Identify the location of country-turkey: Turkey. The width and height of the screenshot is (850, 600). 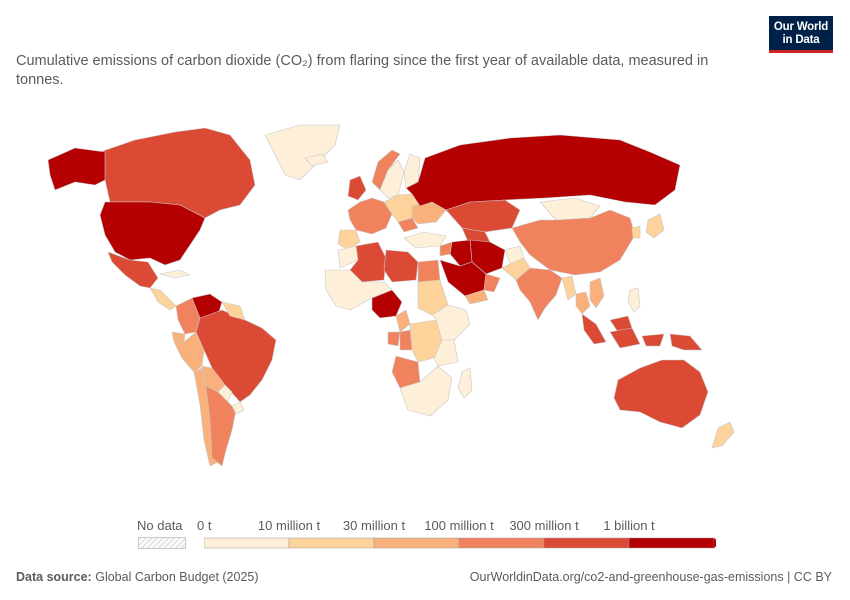
(425, 240).